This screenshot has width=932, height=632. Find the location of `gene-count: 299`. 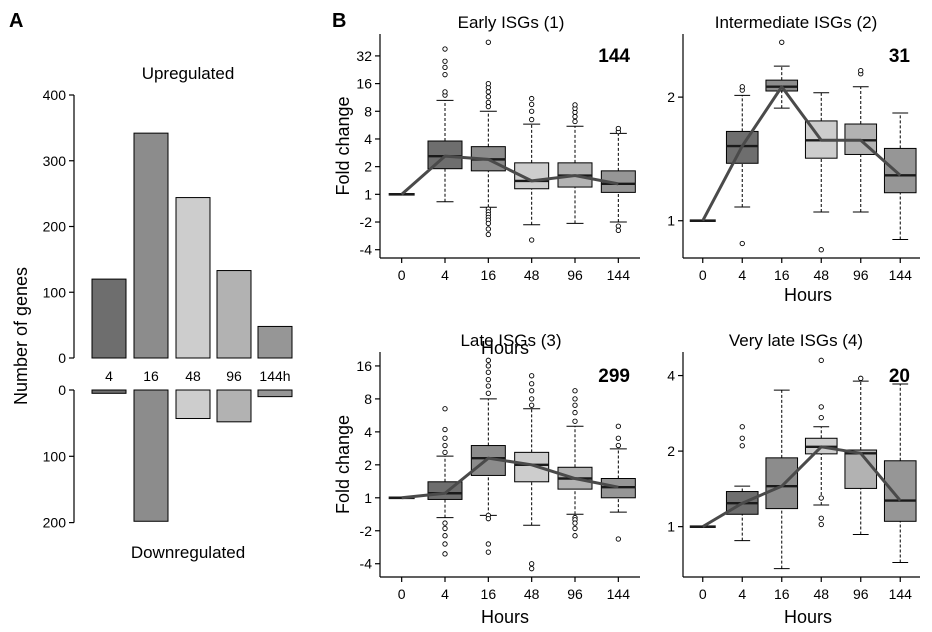

gene-count: 299 is located at coordinates (614, 376).